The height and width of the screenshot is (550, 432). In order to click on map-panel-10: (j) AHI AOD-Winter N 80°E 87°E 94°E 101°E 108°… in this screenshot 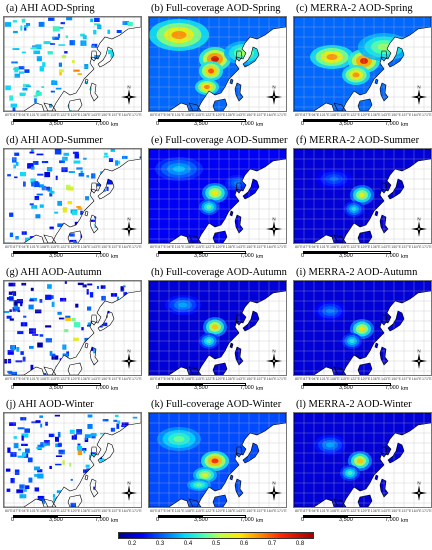, I will do `click(72, 462)`.